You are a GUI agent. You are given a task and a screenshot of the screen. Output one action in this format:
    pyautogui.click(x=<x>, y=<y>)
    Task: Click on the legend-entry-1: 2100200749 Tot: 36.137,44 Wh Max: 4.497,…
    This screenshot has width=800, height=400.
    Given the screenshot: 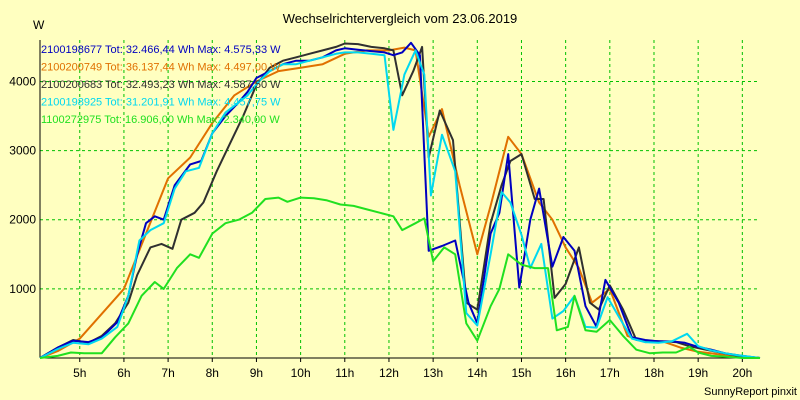 What is the action you would take?
    pyautogui.click(x=161, y=68)
    